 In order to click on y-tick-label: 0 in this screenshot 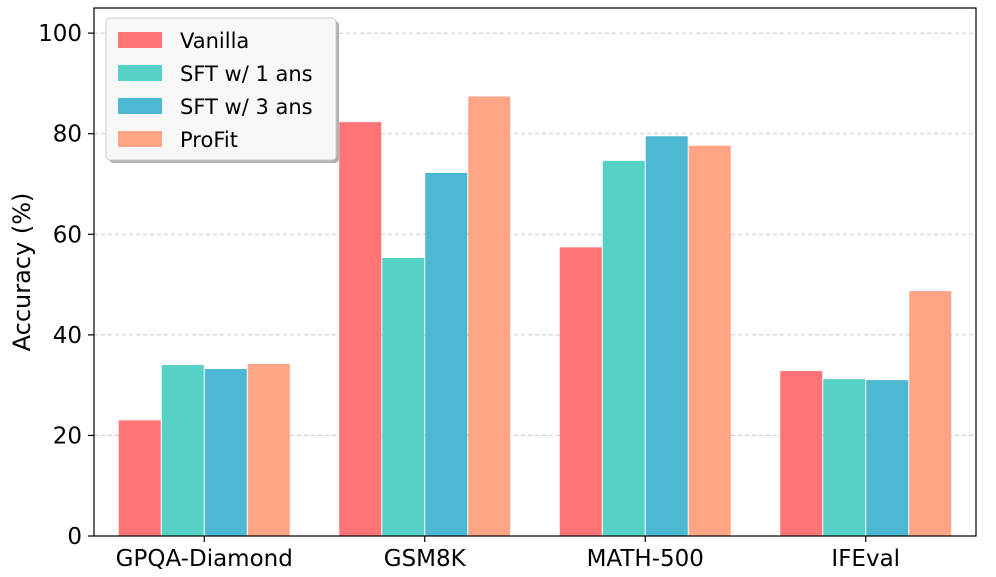, I will do `click(74, 537)`.